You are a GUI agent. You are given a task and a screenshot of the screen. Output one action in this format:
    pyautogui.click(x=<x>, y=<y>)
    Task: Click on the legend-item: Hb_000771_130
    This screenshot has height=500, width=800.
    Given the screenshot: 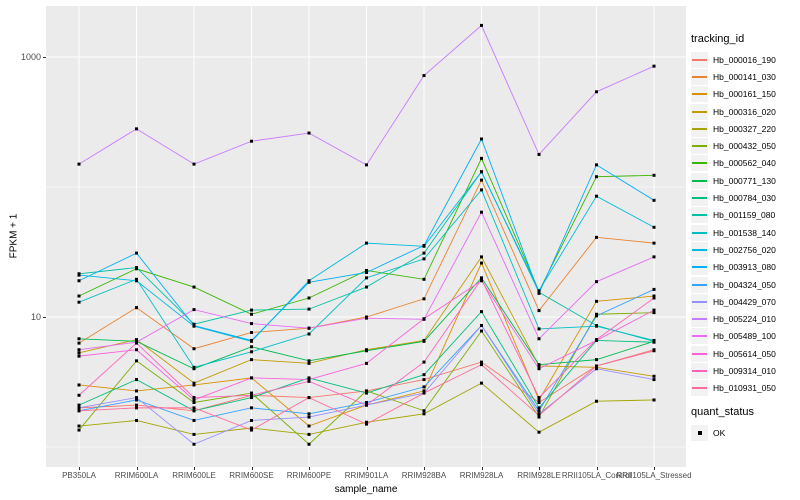 What is the action you would take?
    pyautogui.click(x=745, y=180)
    